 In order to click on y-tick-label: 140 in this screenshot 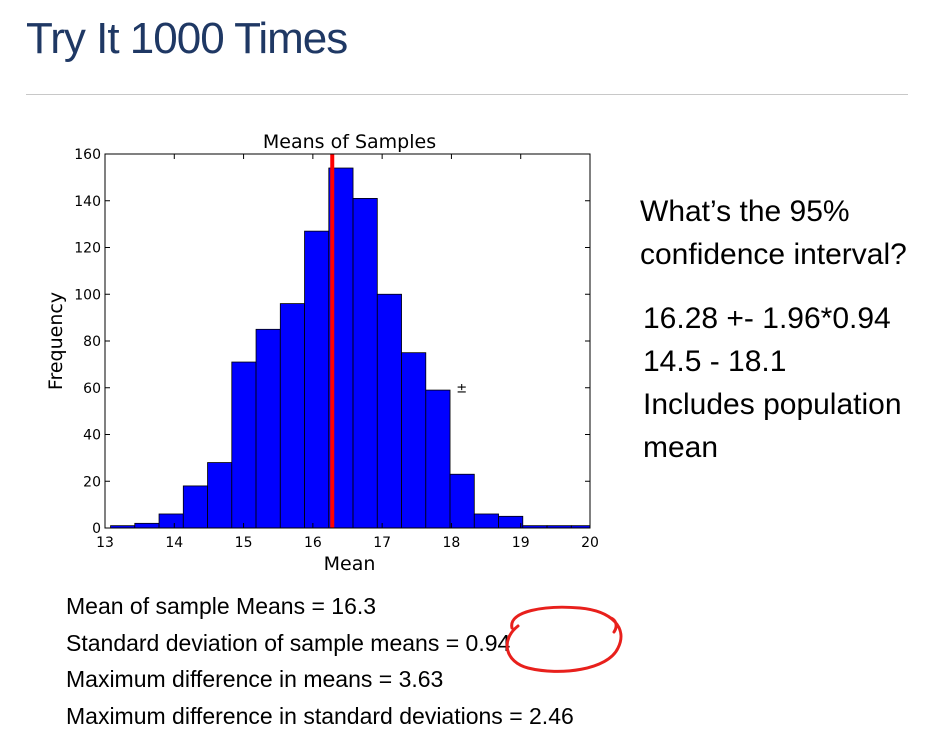, I will do `click(87, 202)`.